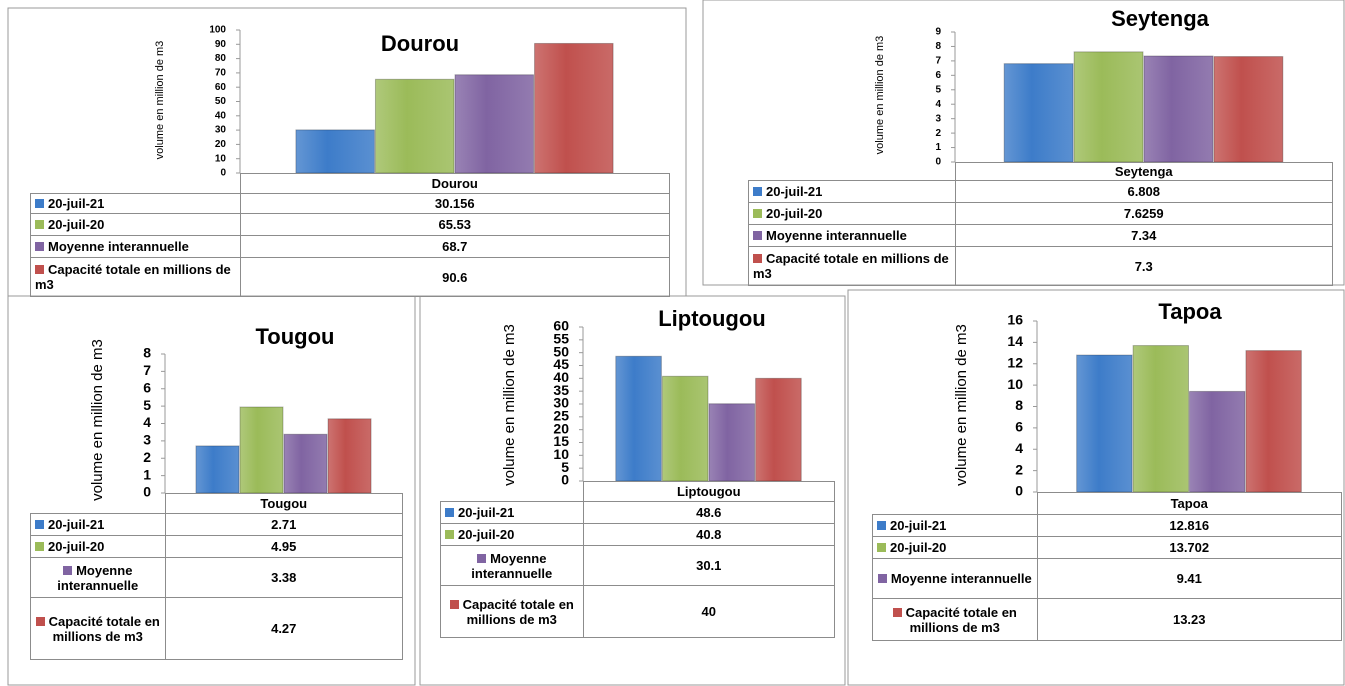 This screenshot has height=686, width=1345. What do you see at coordinates (938, 32) in the screenshot?
I see `y-tick-label: 9` at bounding box center [938, 32].